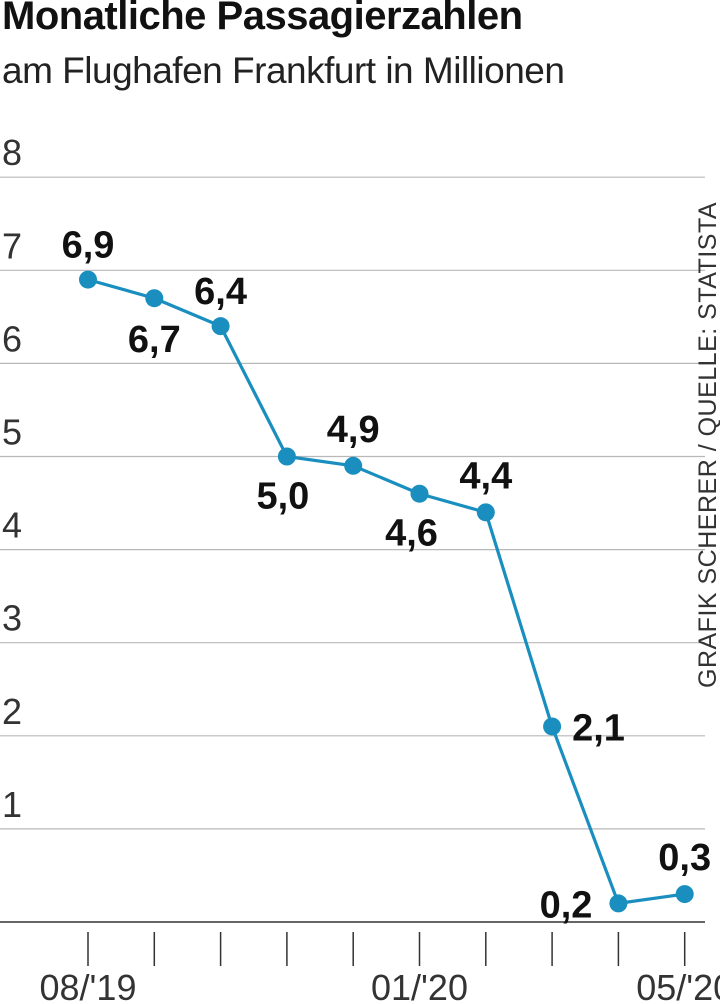 The width and height of the screenshot is (720, 1004). I want to click on data-label: 0,3, so click(684, 858).